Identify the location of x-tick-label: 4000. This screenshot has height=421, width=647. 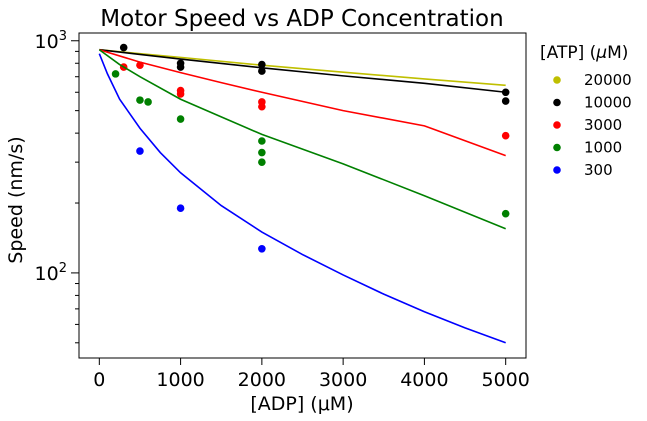
(424, 380).